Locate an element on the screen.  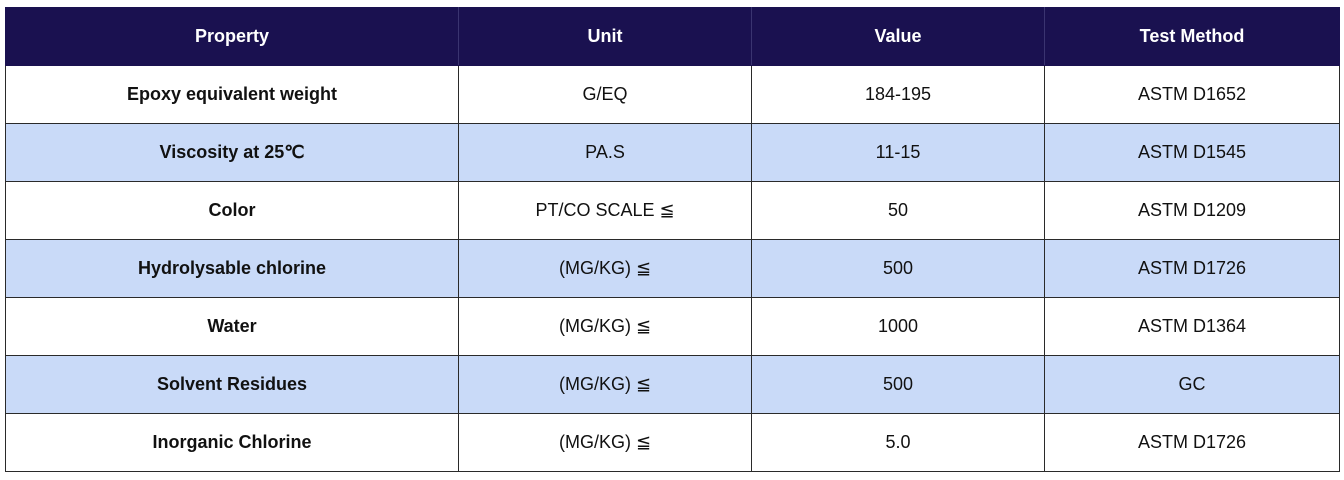
cell-unit: G/EQ is located at coordinates (605, 94).